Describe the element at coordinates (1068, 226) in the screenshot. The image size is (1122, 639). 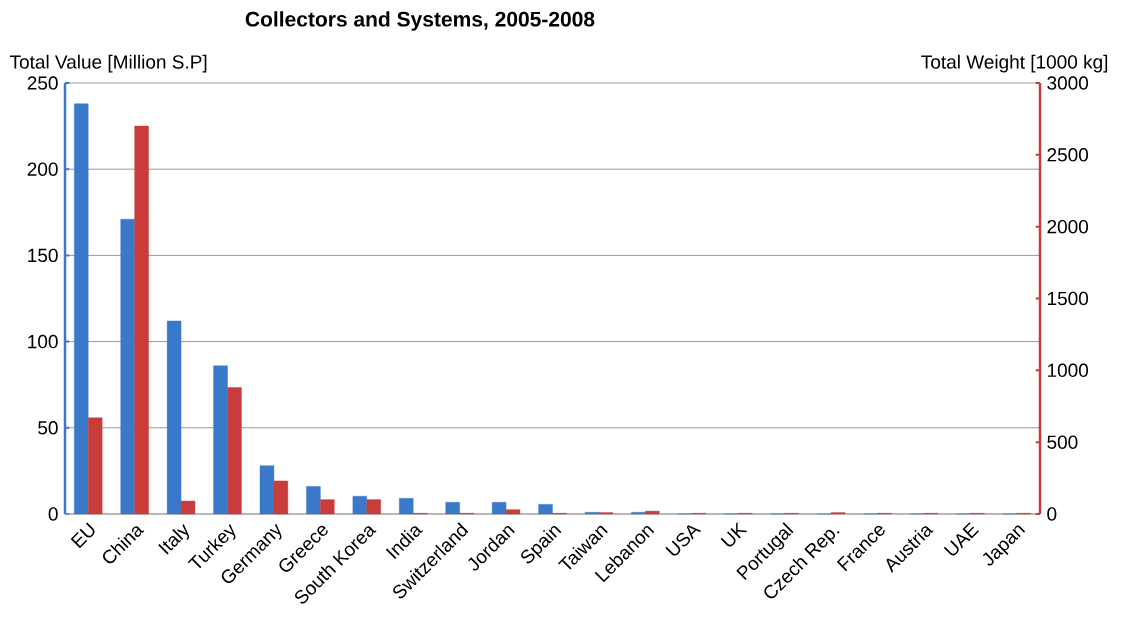
I see `y2-tick-label: 2000` at that location.